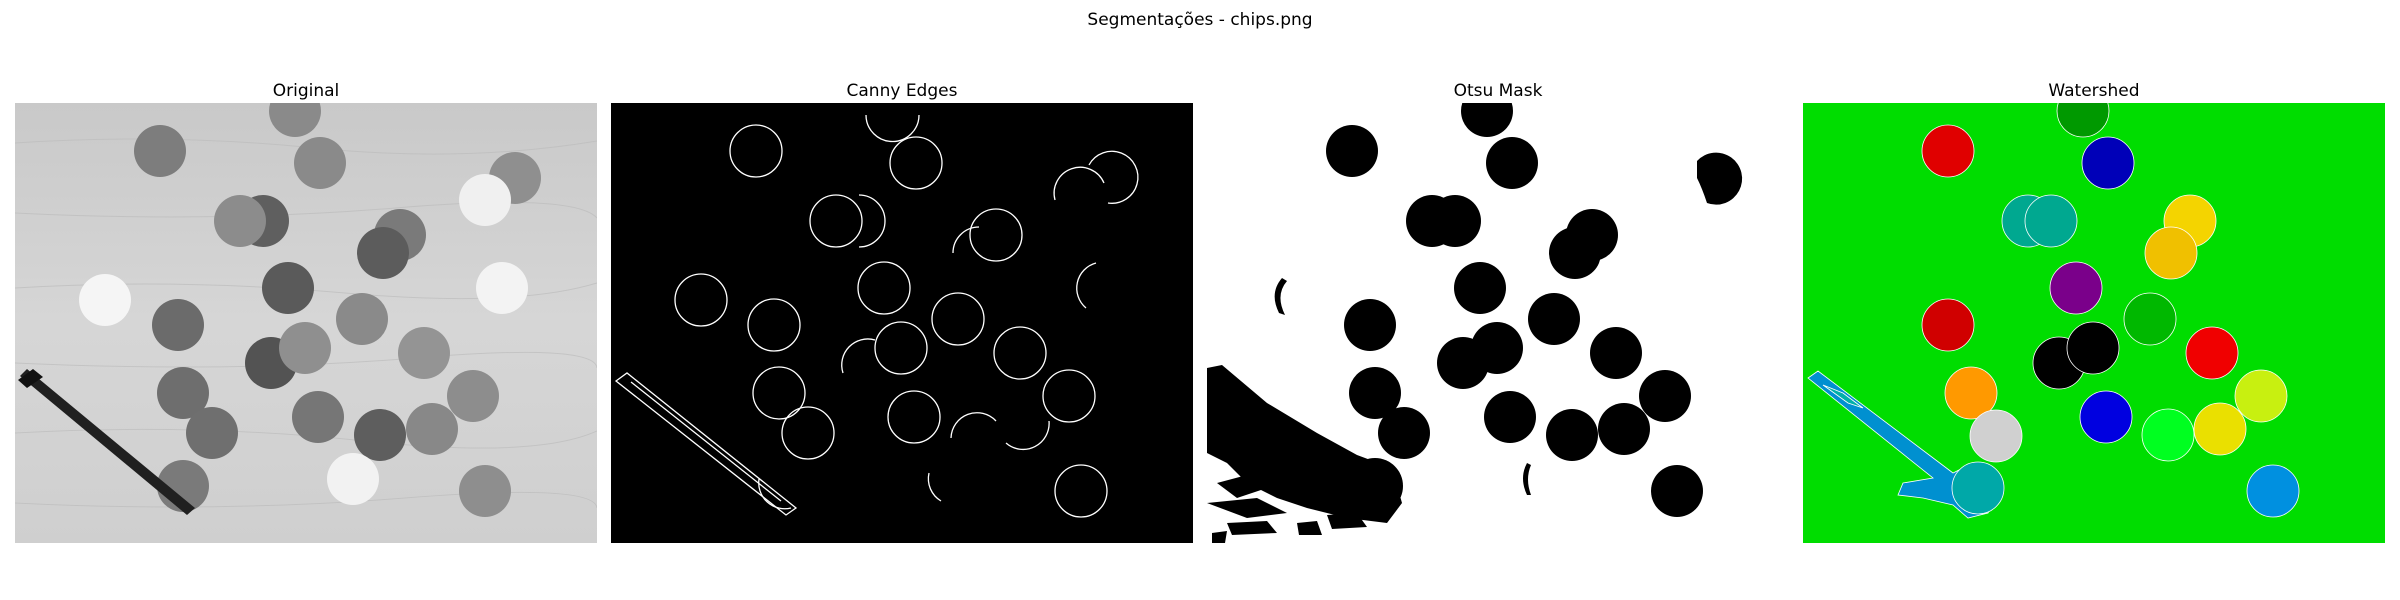 The image size is (2400, 600). What do you see at coordinates (902, 91) in the screenshot?
I see `panel-title-canny: Canny Edges` at bounding box center [902, 91].